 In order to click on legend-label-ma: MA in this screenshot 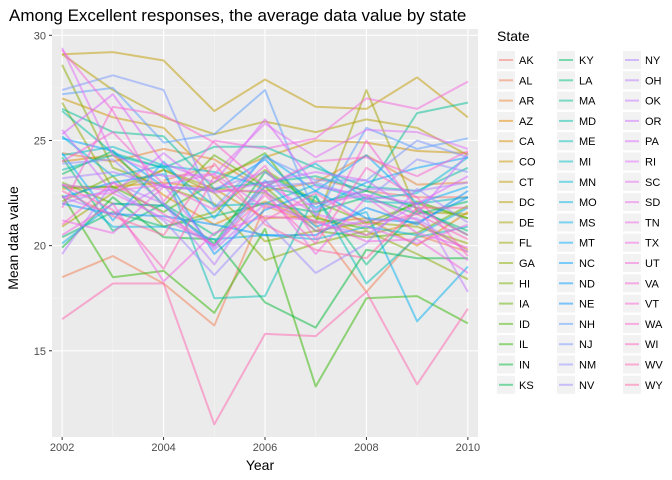, I will do `click(587, 102)`.